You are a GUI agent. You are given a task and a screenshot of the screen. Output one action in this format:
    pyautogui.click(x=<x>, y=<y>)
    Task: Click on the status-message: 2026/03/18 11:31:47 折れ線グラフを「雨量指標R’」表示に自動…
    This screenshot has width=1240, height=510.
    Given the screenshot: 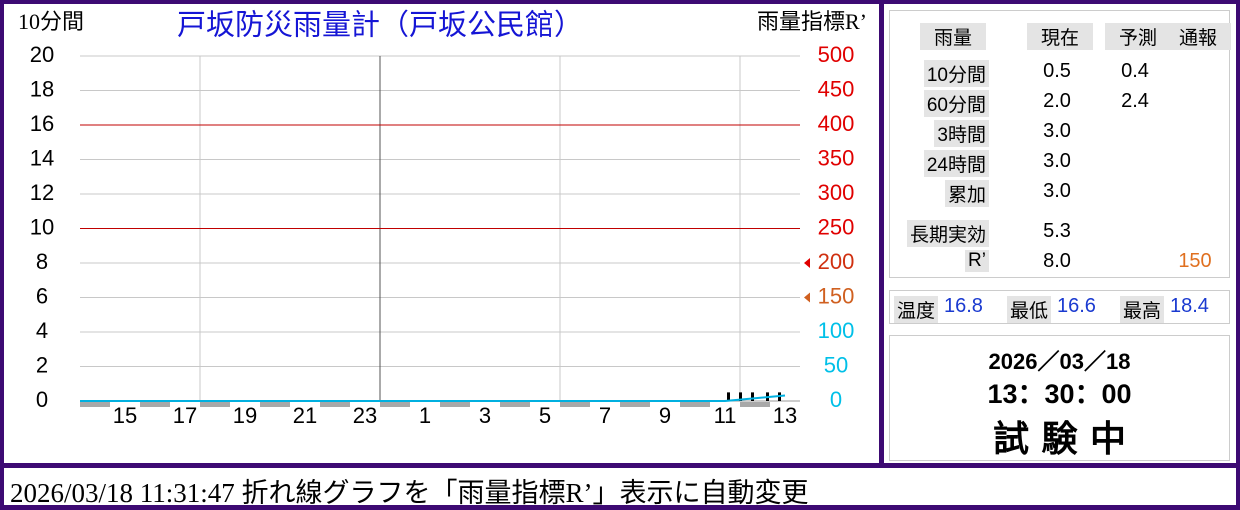 What is the action you would take?
    pyautogui.click(x=409, y=493)
    